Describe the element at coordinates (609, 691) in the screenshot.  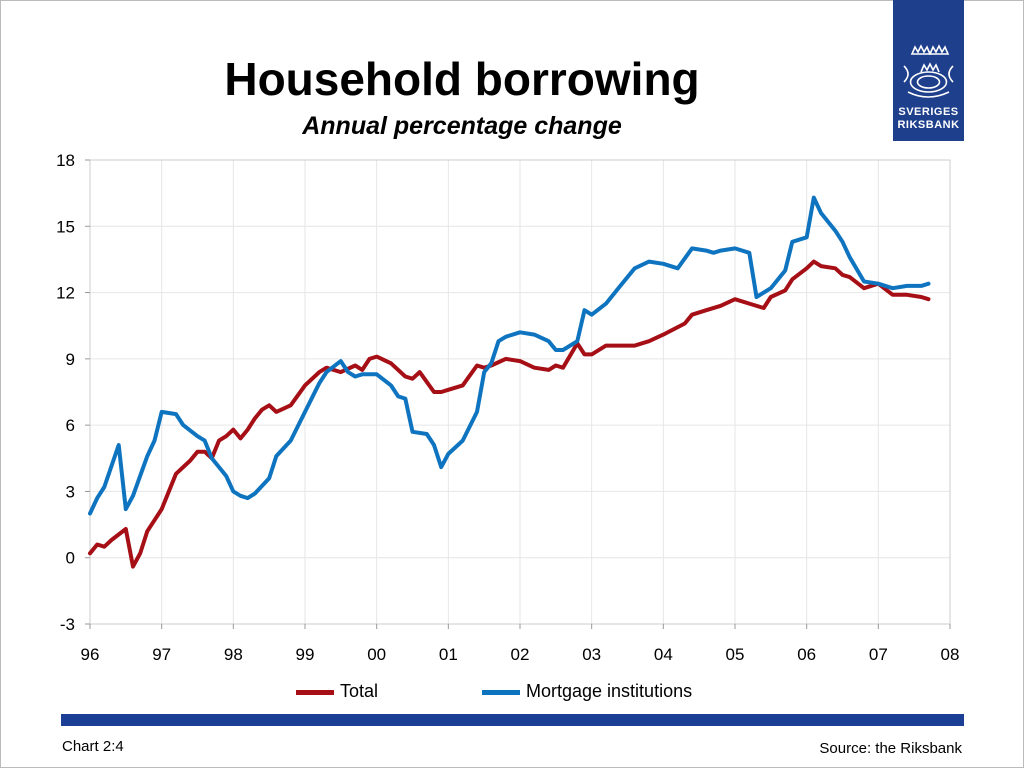
I see `legend-label-mortgage: Mortgage institutions` at that location.